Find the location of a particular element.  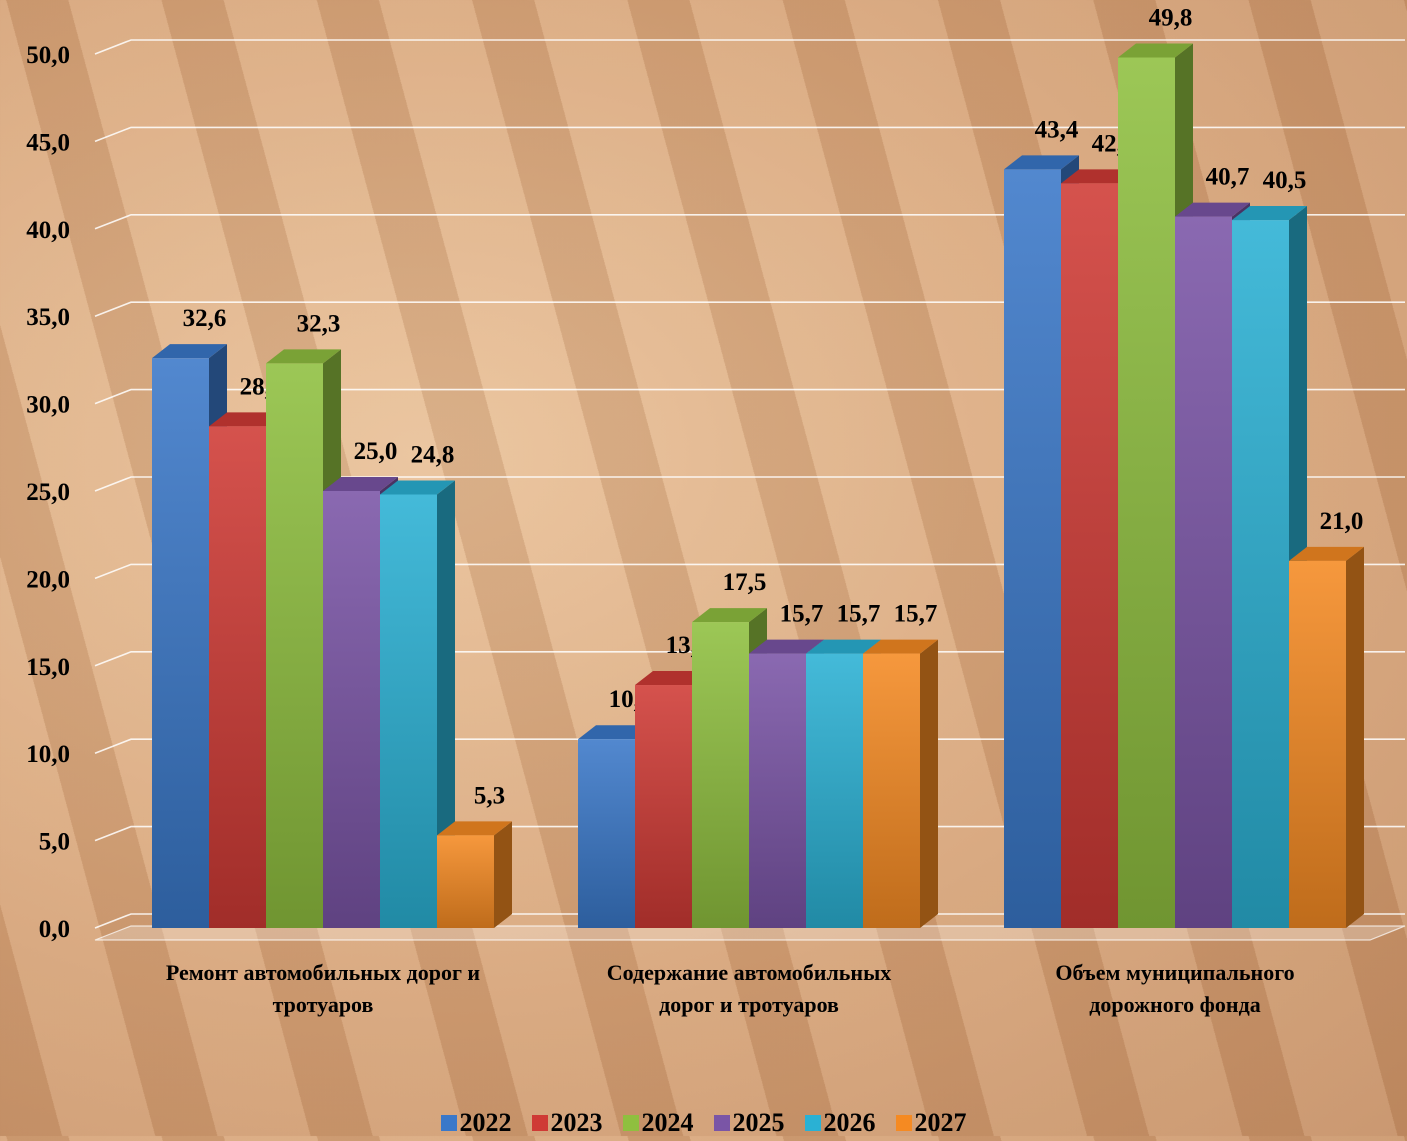

data-label: 5,3 is located at coordinates (489, 795).